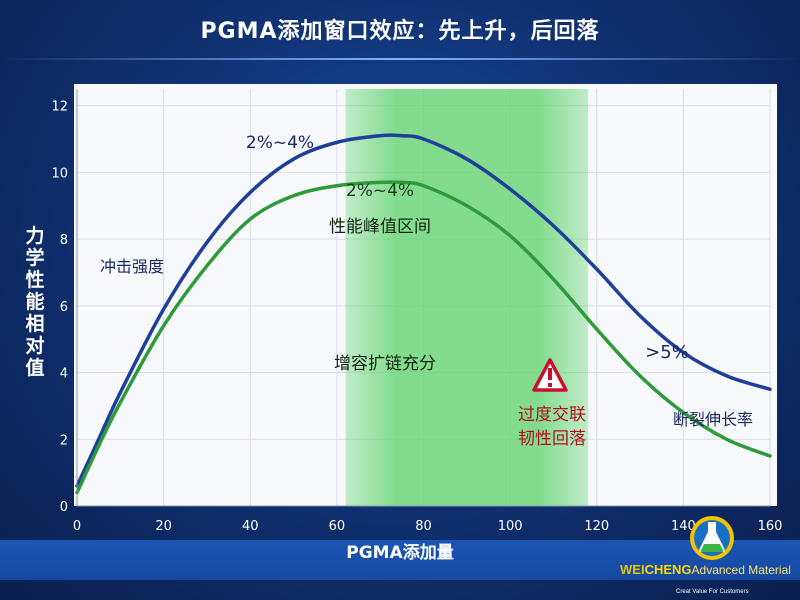 This screenshot has width=800, height=600. Describe the element at coordinates (77, 526) in the screenshot. I see `x-tick-label: 0` at that location.